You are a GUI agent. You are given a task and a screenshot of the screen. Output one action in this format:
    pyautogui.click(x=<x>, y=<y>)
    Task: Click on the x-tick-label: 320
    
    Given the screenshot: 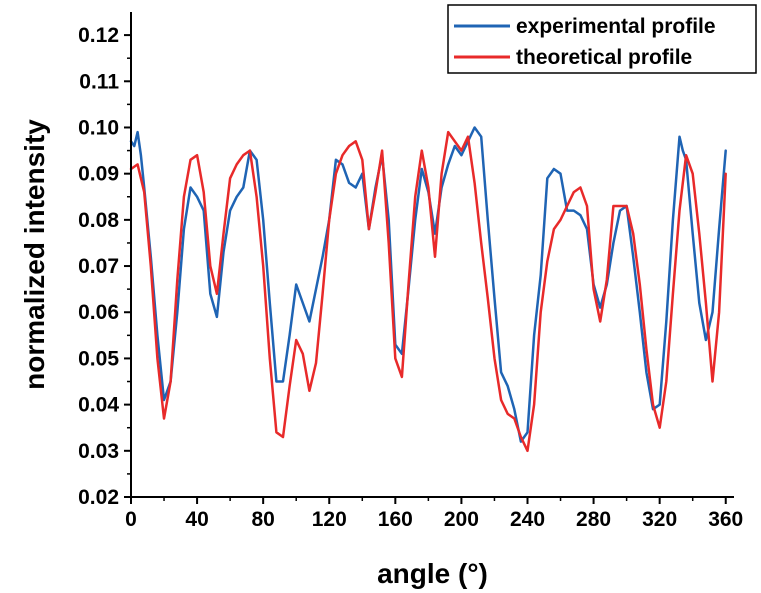 What is the action you would take?
    pyautogui.click(x=659, y=519)
    